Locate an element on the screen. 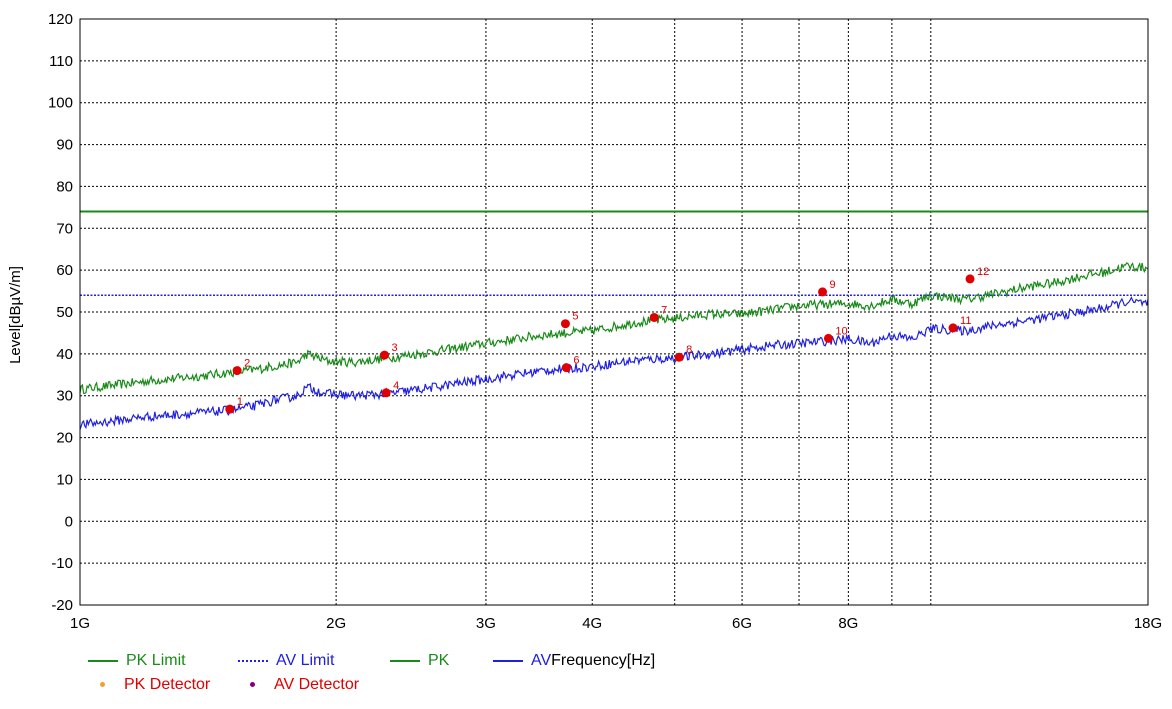 This screenshot has height=709, width=1172. legend-item-pk: PK is located at coordinates (419, 661).